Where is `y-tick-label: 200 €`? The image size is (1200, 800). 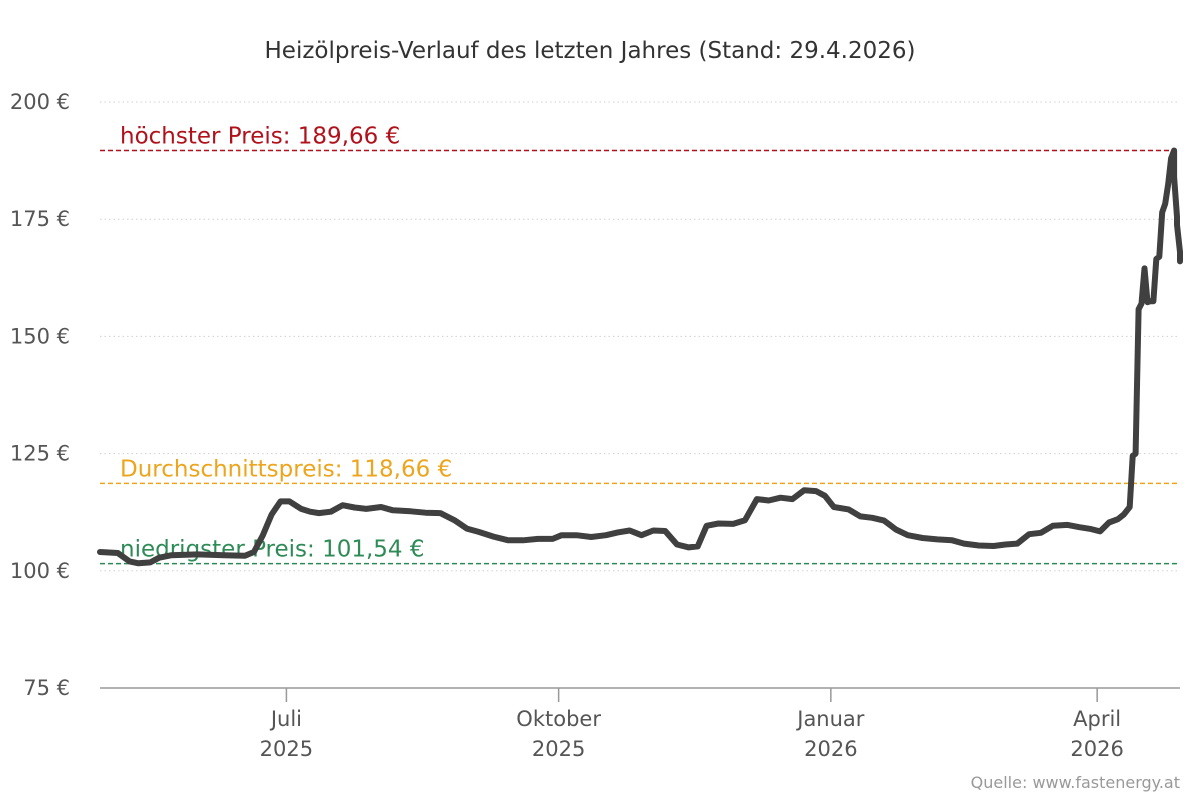
y-tick-label: 200 € is located at coordinates (40, 102).